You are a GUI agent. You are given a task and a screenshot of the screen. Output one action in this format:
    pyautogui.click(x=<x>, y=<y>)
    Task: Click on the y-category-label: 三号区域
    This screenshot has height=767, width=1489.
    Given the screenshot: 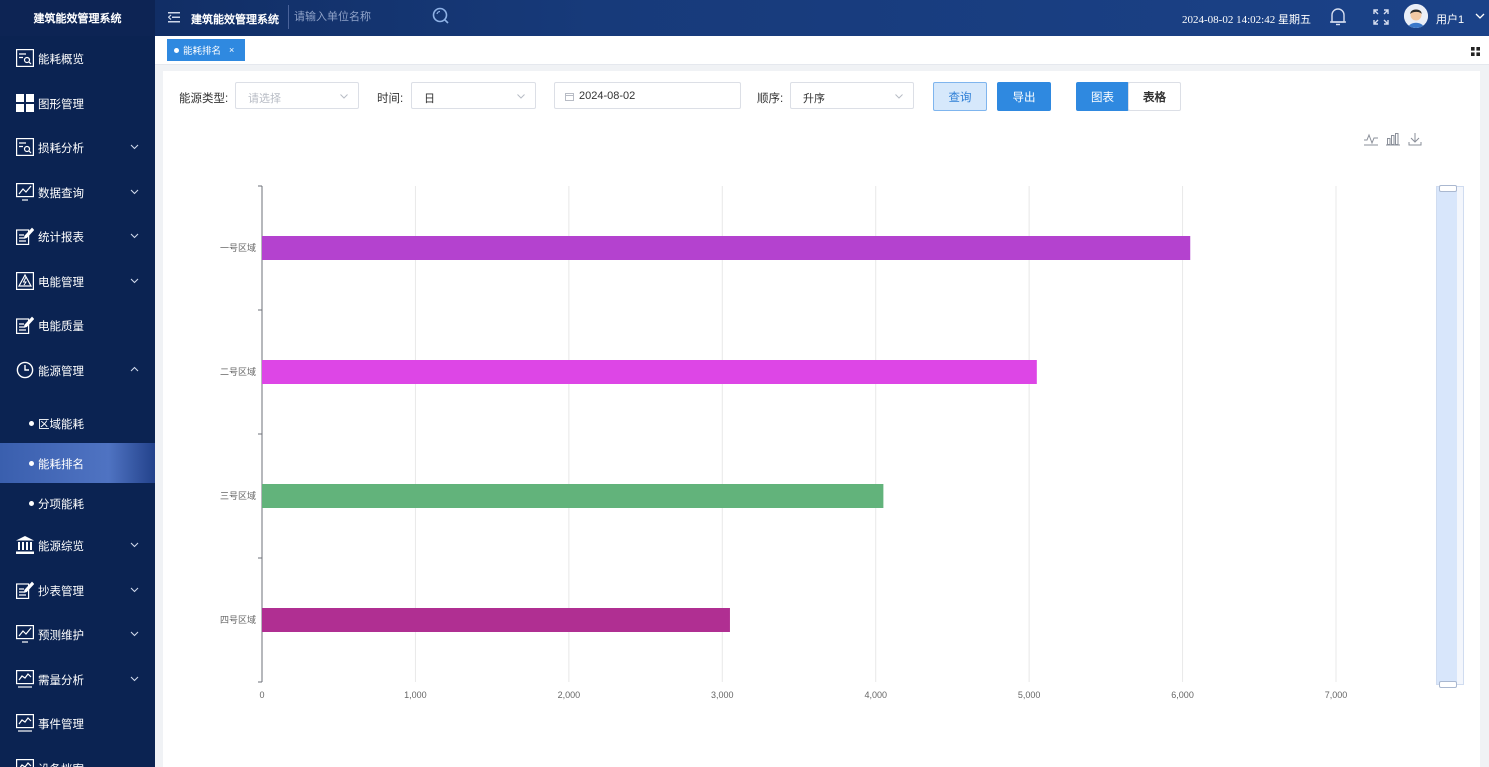 What is the action you would take?
    pyautogui.click(x=238, y=495)
    